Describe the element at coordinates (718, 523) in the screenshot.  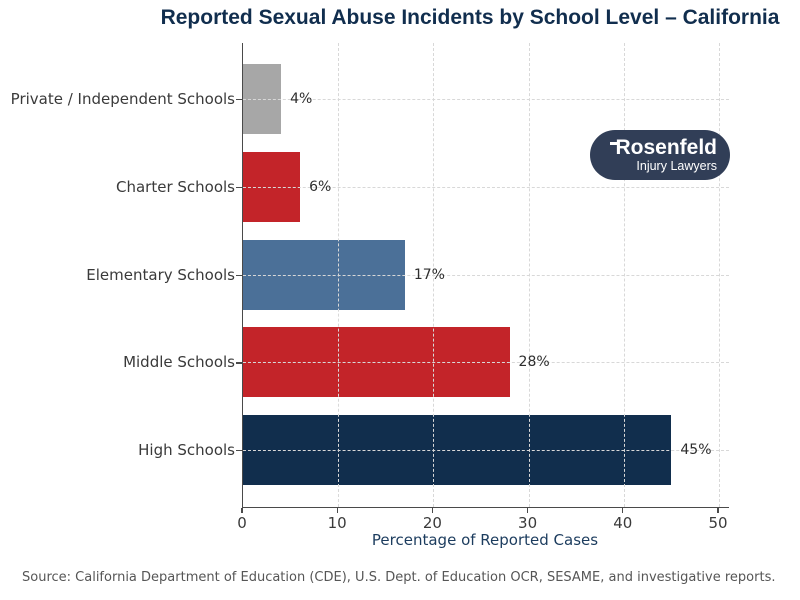
I see `x-tick-label-50: 50` at that location.